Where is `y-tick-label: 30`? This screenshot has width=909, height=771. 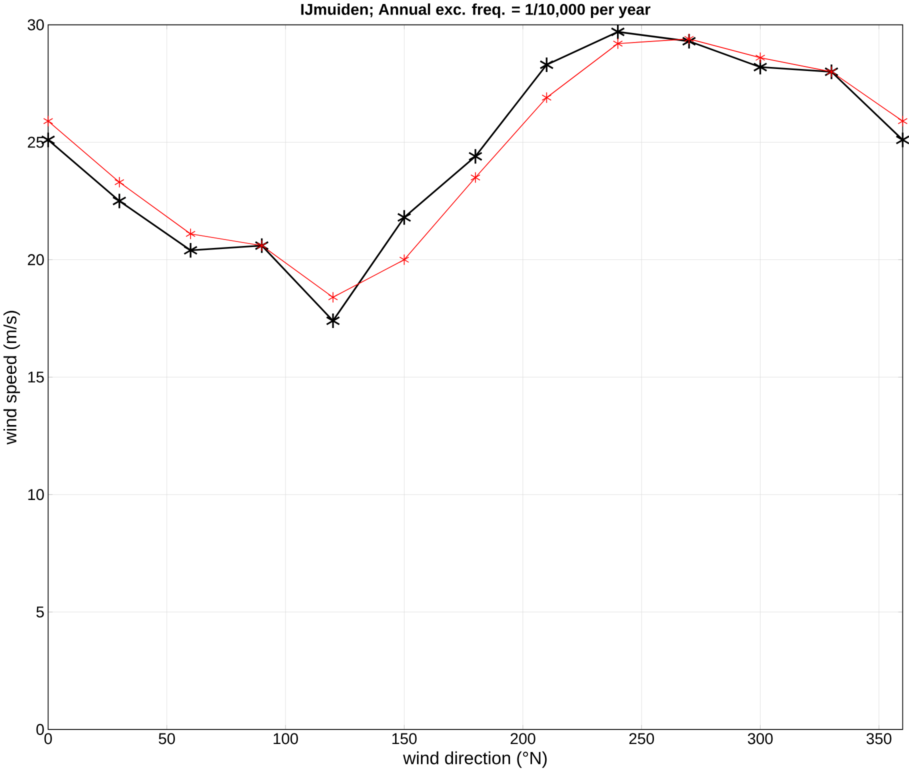 y-tick-label: 30 is located at coordinates (36, 24).